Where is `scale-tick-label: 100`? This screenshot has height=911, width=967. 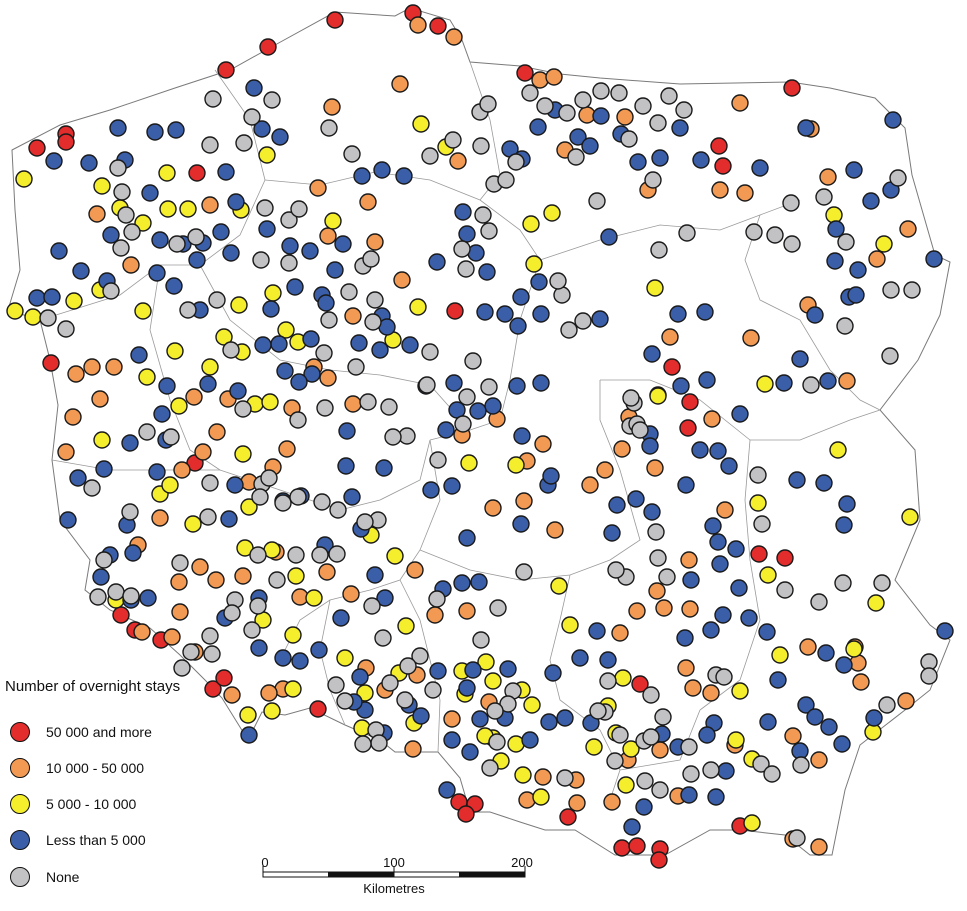 scale-tick-label: 100 is located at coordinates (394, 862).